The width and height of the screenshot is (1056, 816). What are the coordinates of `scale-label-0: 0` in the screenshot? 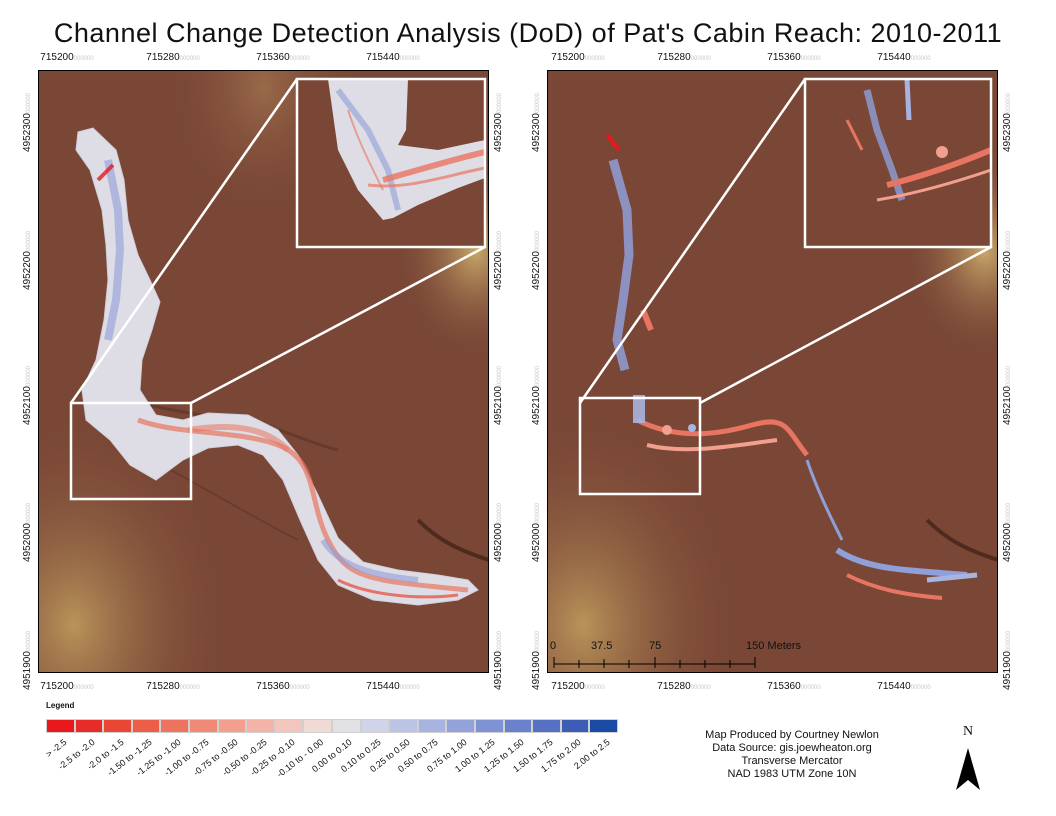 It's located at (553, 646).